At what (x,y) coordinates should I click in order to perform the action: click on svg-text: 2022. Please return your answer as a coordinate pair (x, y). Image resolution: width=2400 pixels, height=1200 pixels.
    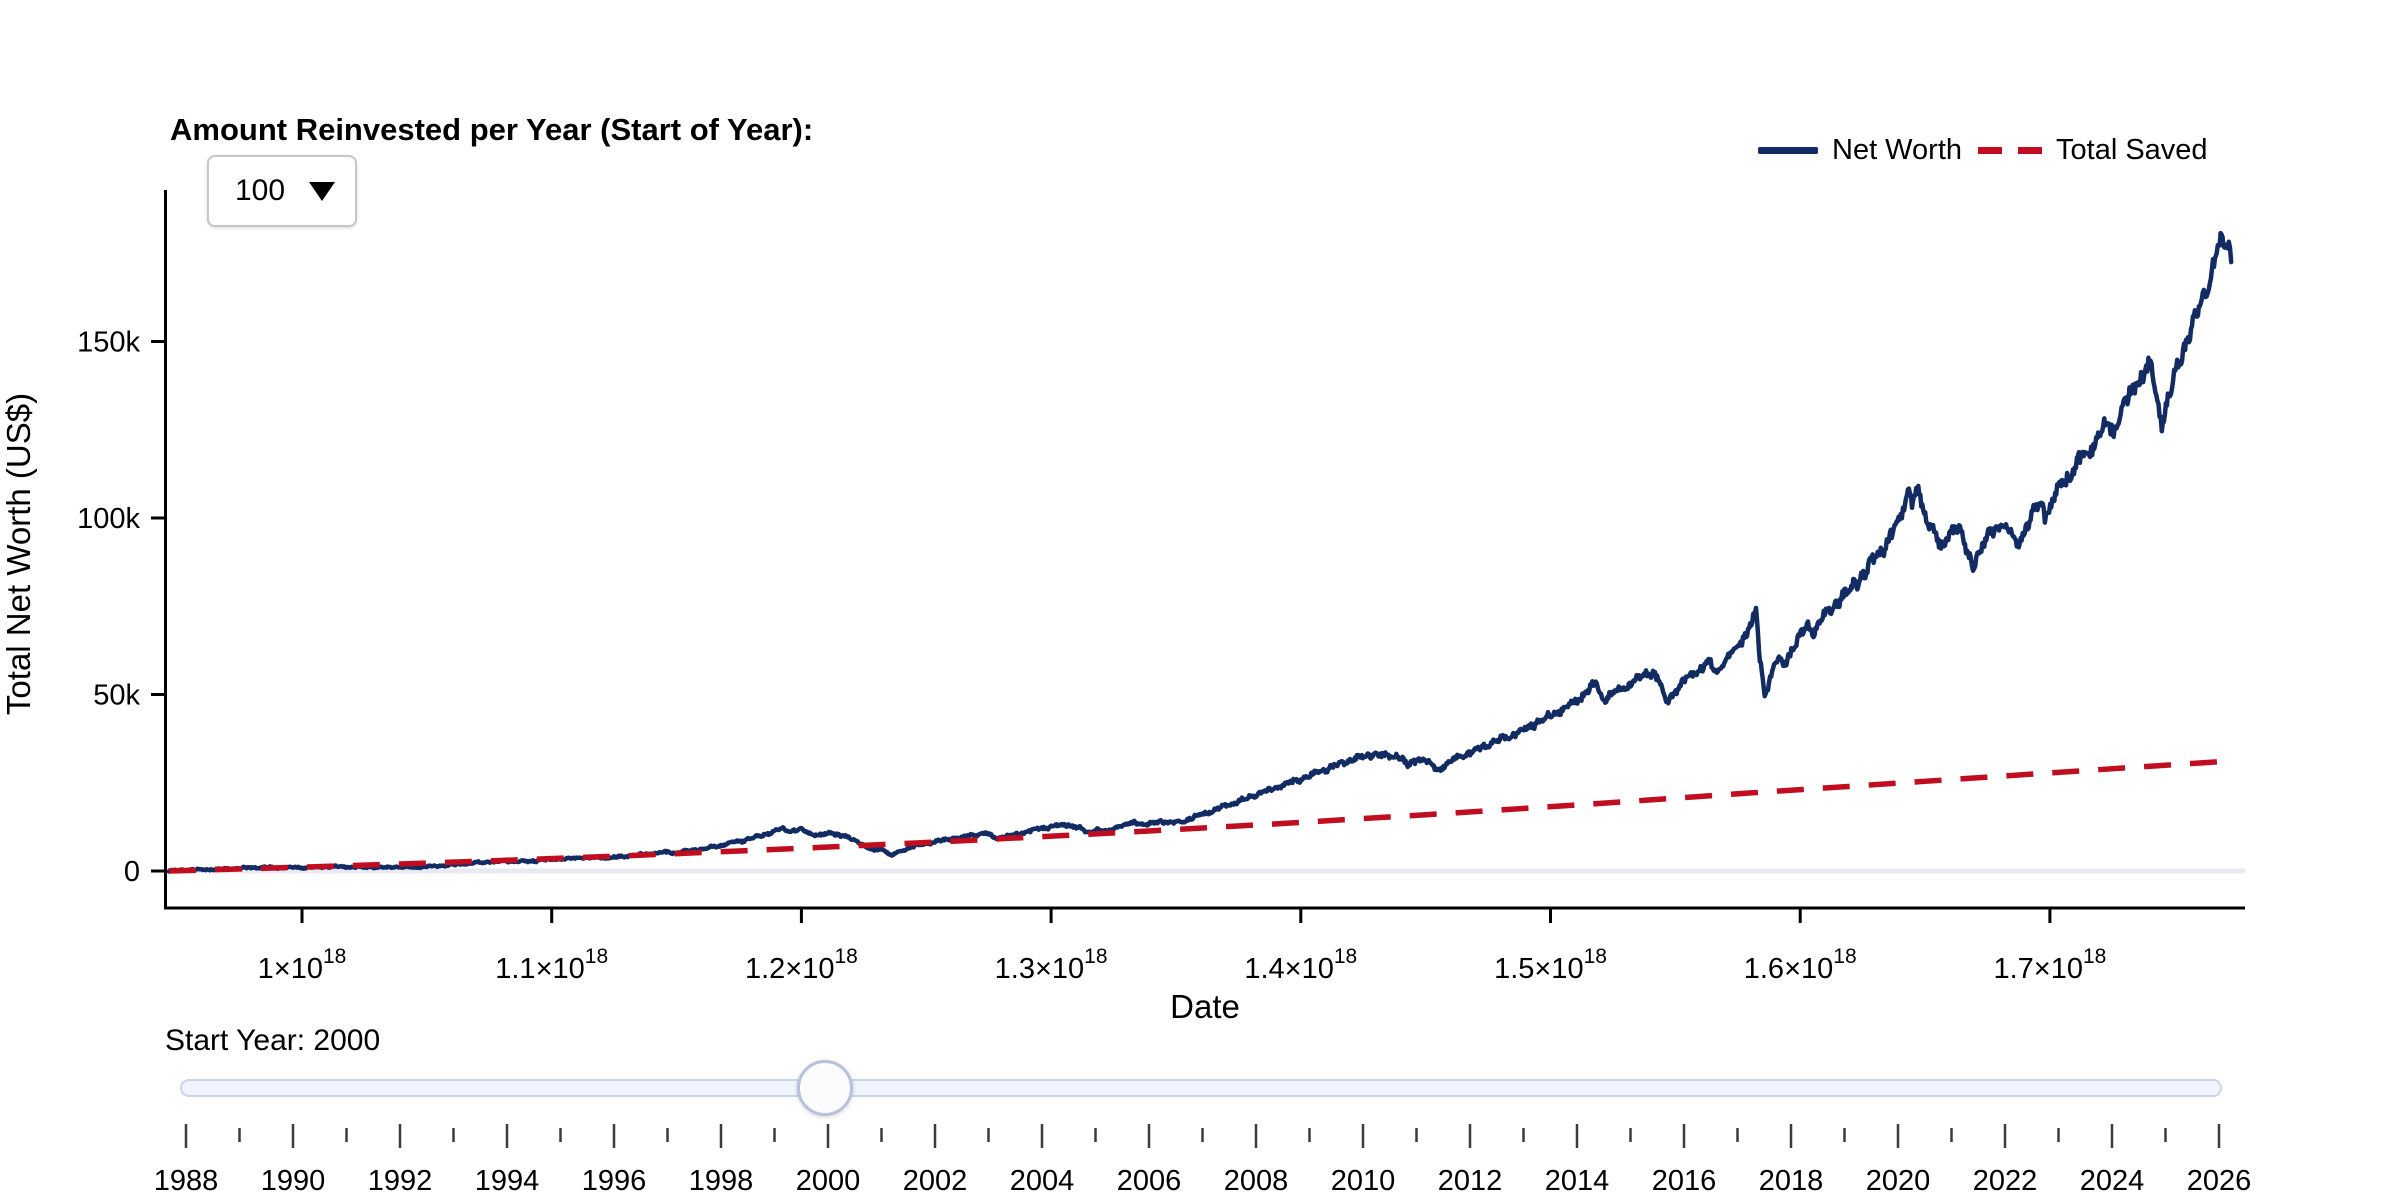
    Looking at the image, I should click on (2005, 1181).